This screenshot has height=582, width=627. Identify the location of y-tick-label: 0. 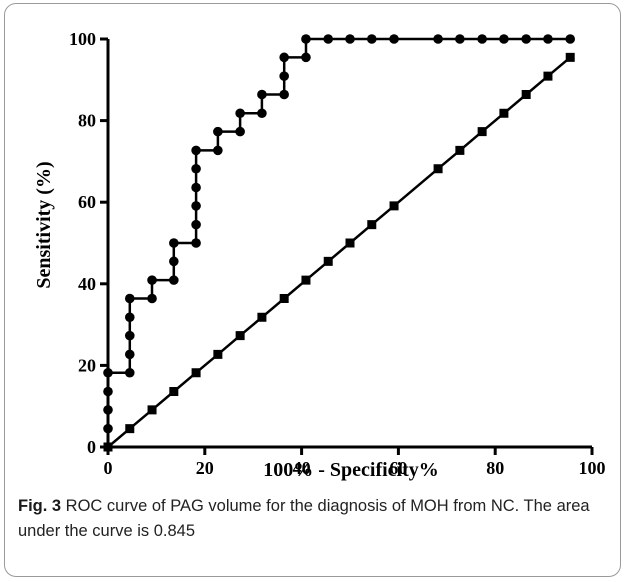
(91, 447).